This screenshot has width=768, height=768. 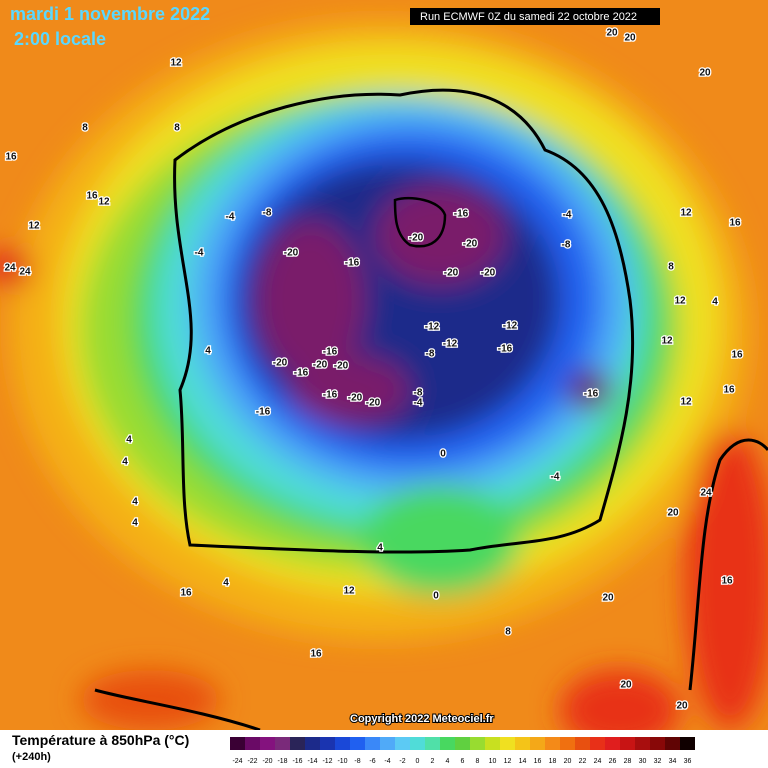 What do you see at coordinates (688, 761) in the screenshot?
I see `colorbar-tick-label: 36` at bounding box center [688, 761].